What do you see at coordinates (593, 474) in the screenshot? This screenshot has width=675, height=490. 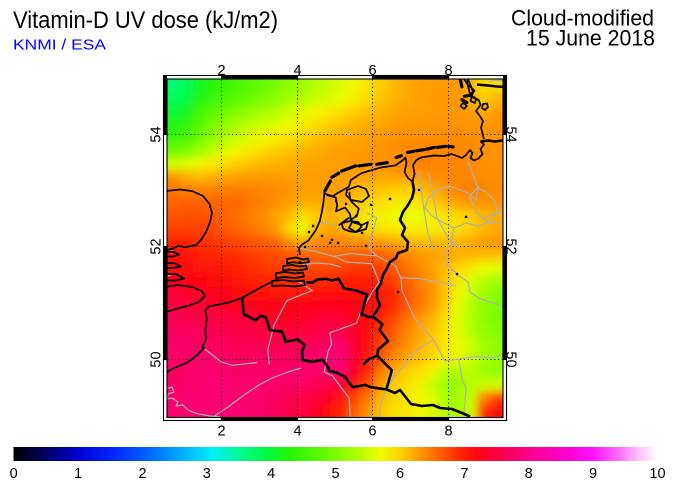 I see `svg-text: 9` at bounding box center [593, 474].